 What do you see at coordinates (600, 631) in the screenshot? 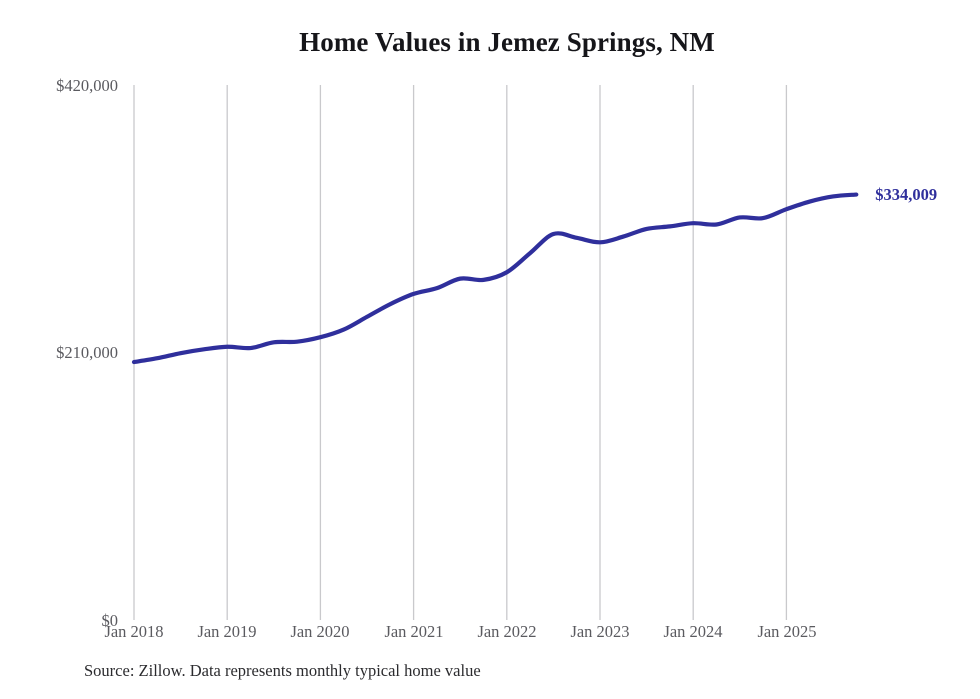
I see `x-axis-tick-jan-2023: Jan 2023` at bounding box center [600, 631].